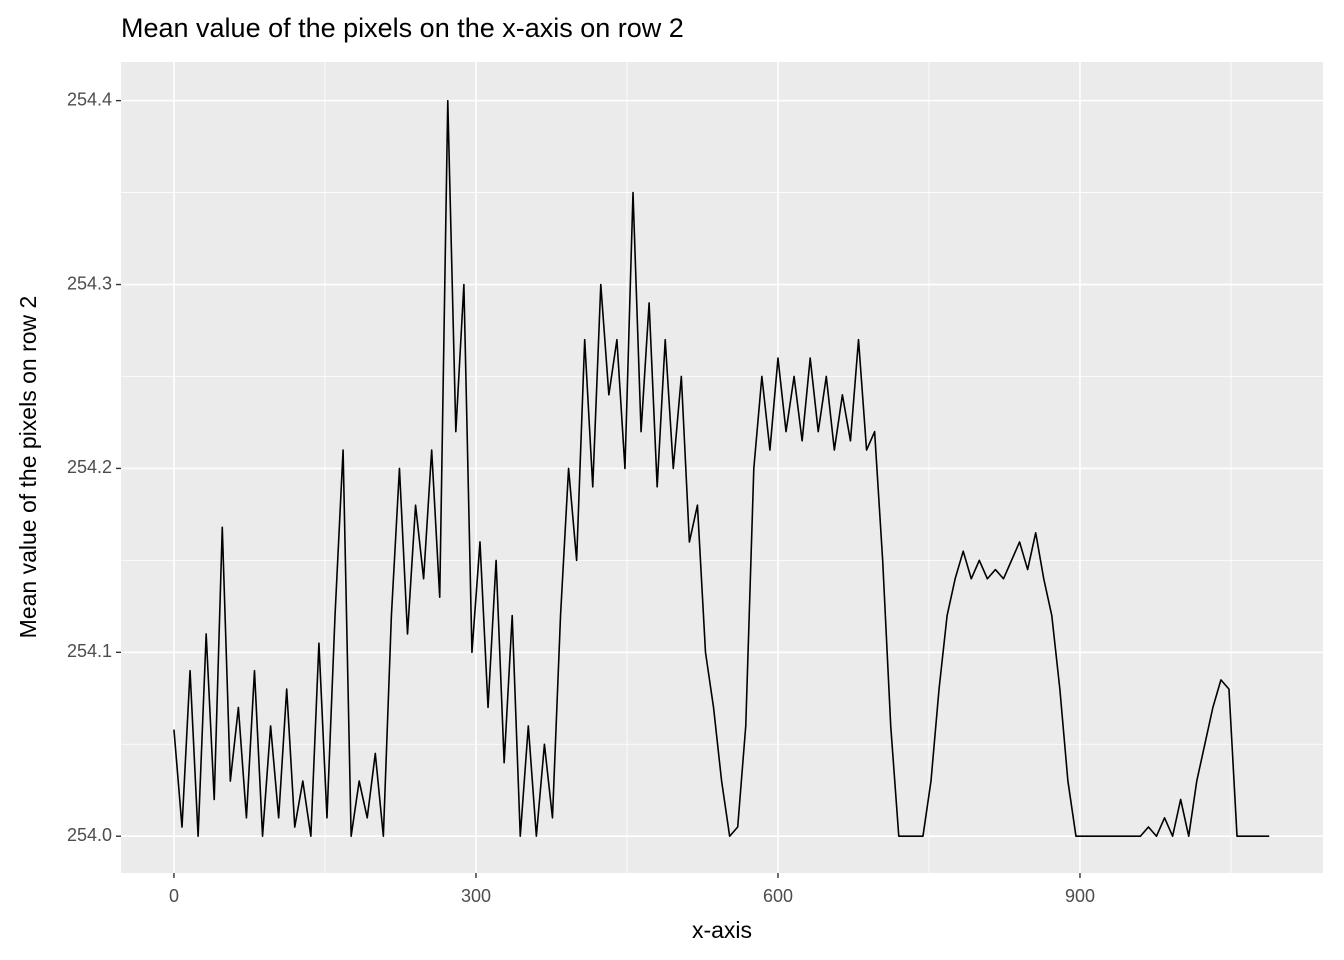 The width and height of the screenshot is (1344, 960). Describe the element at coordinates (778, 896) in the screenshot. I see `x-tick-label: 600` at that location.